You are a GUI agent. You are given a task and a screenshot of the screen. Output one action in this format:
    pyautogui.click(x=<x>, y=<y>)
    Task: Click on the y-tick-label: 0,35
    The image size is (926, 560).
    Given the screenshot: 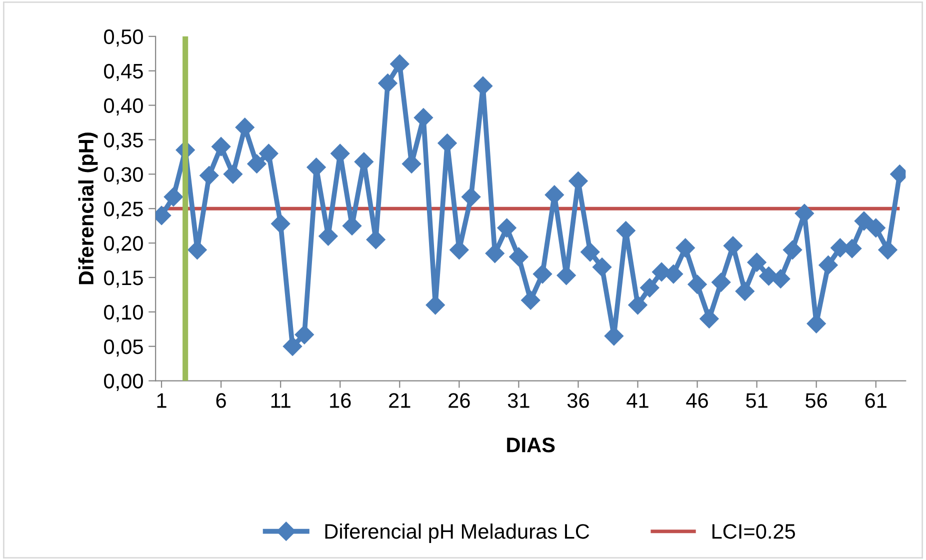 What is the action you would take?
    pyautogui.click(x=123, y=141)
    